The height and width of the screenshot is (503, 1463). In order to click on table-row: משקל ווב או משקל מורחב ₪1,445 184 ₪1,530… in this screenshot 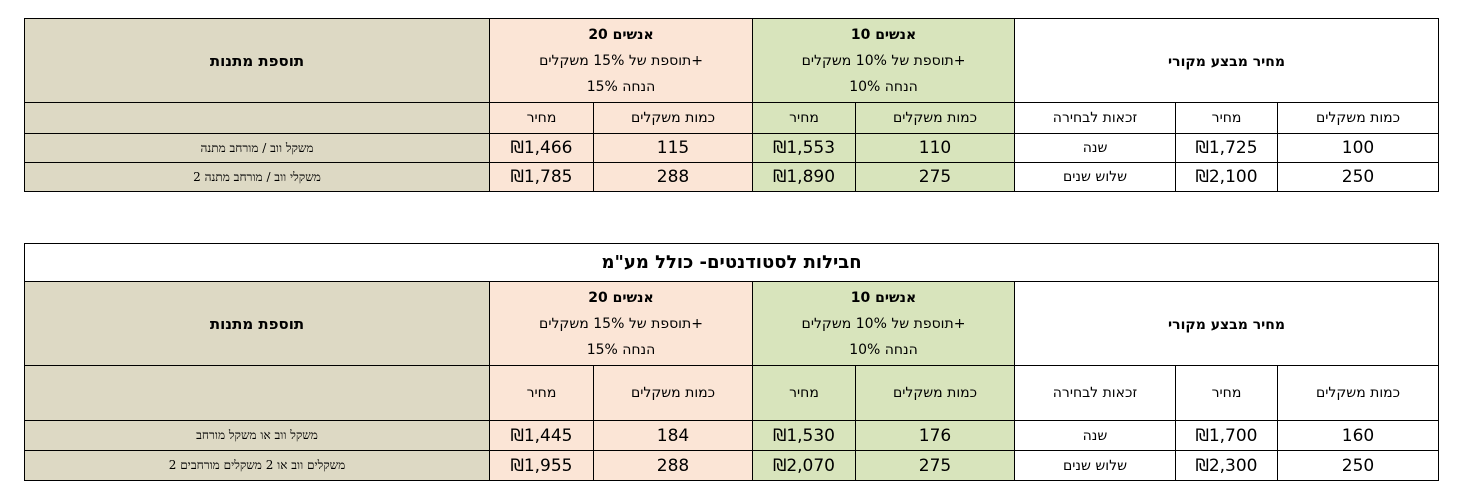, I will do `click(732, 435)`.